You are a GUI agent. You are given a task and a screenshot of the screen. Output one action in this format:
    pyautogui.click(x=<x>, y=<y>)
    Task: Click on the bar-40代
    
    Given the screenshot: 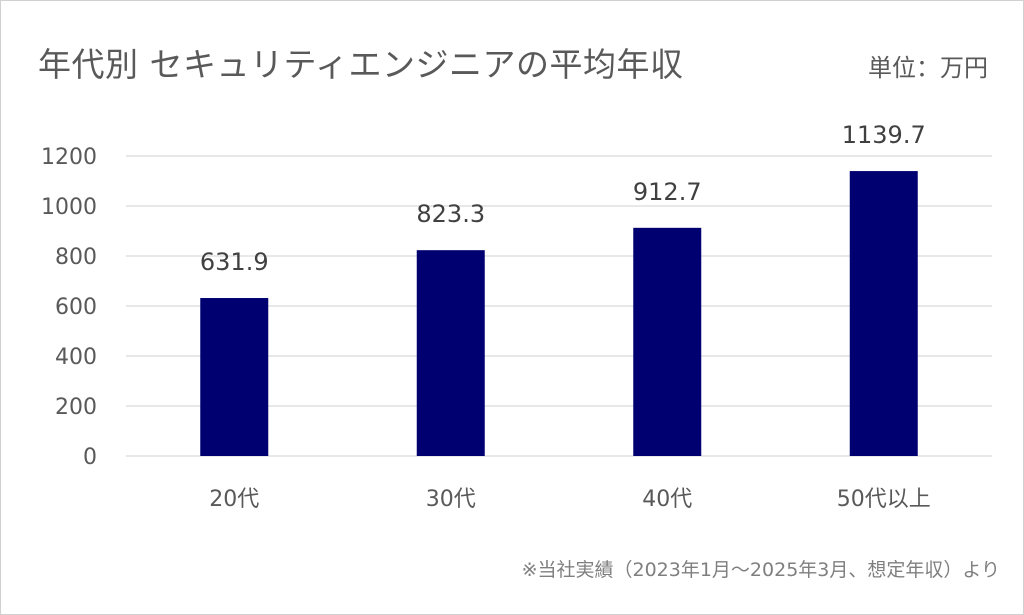 What is the action you would take?
    pyautogui.click(x=667, y=341)
    